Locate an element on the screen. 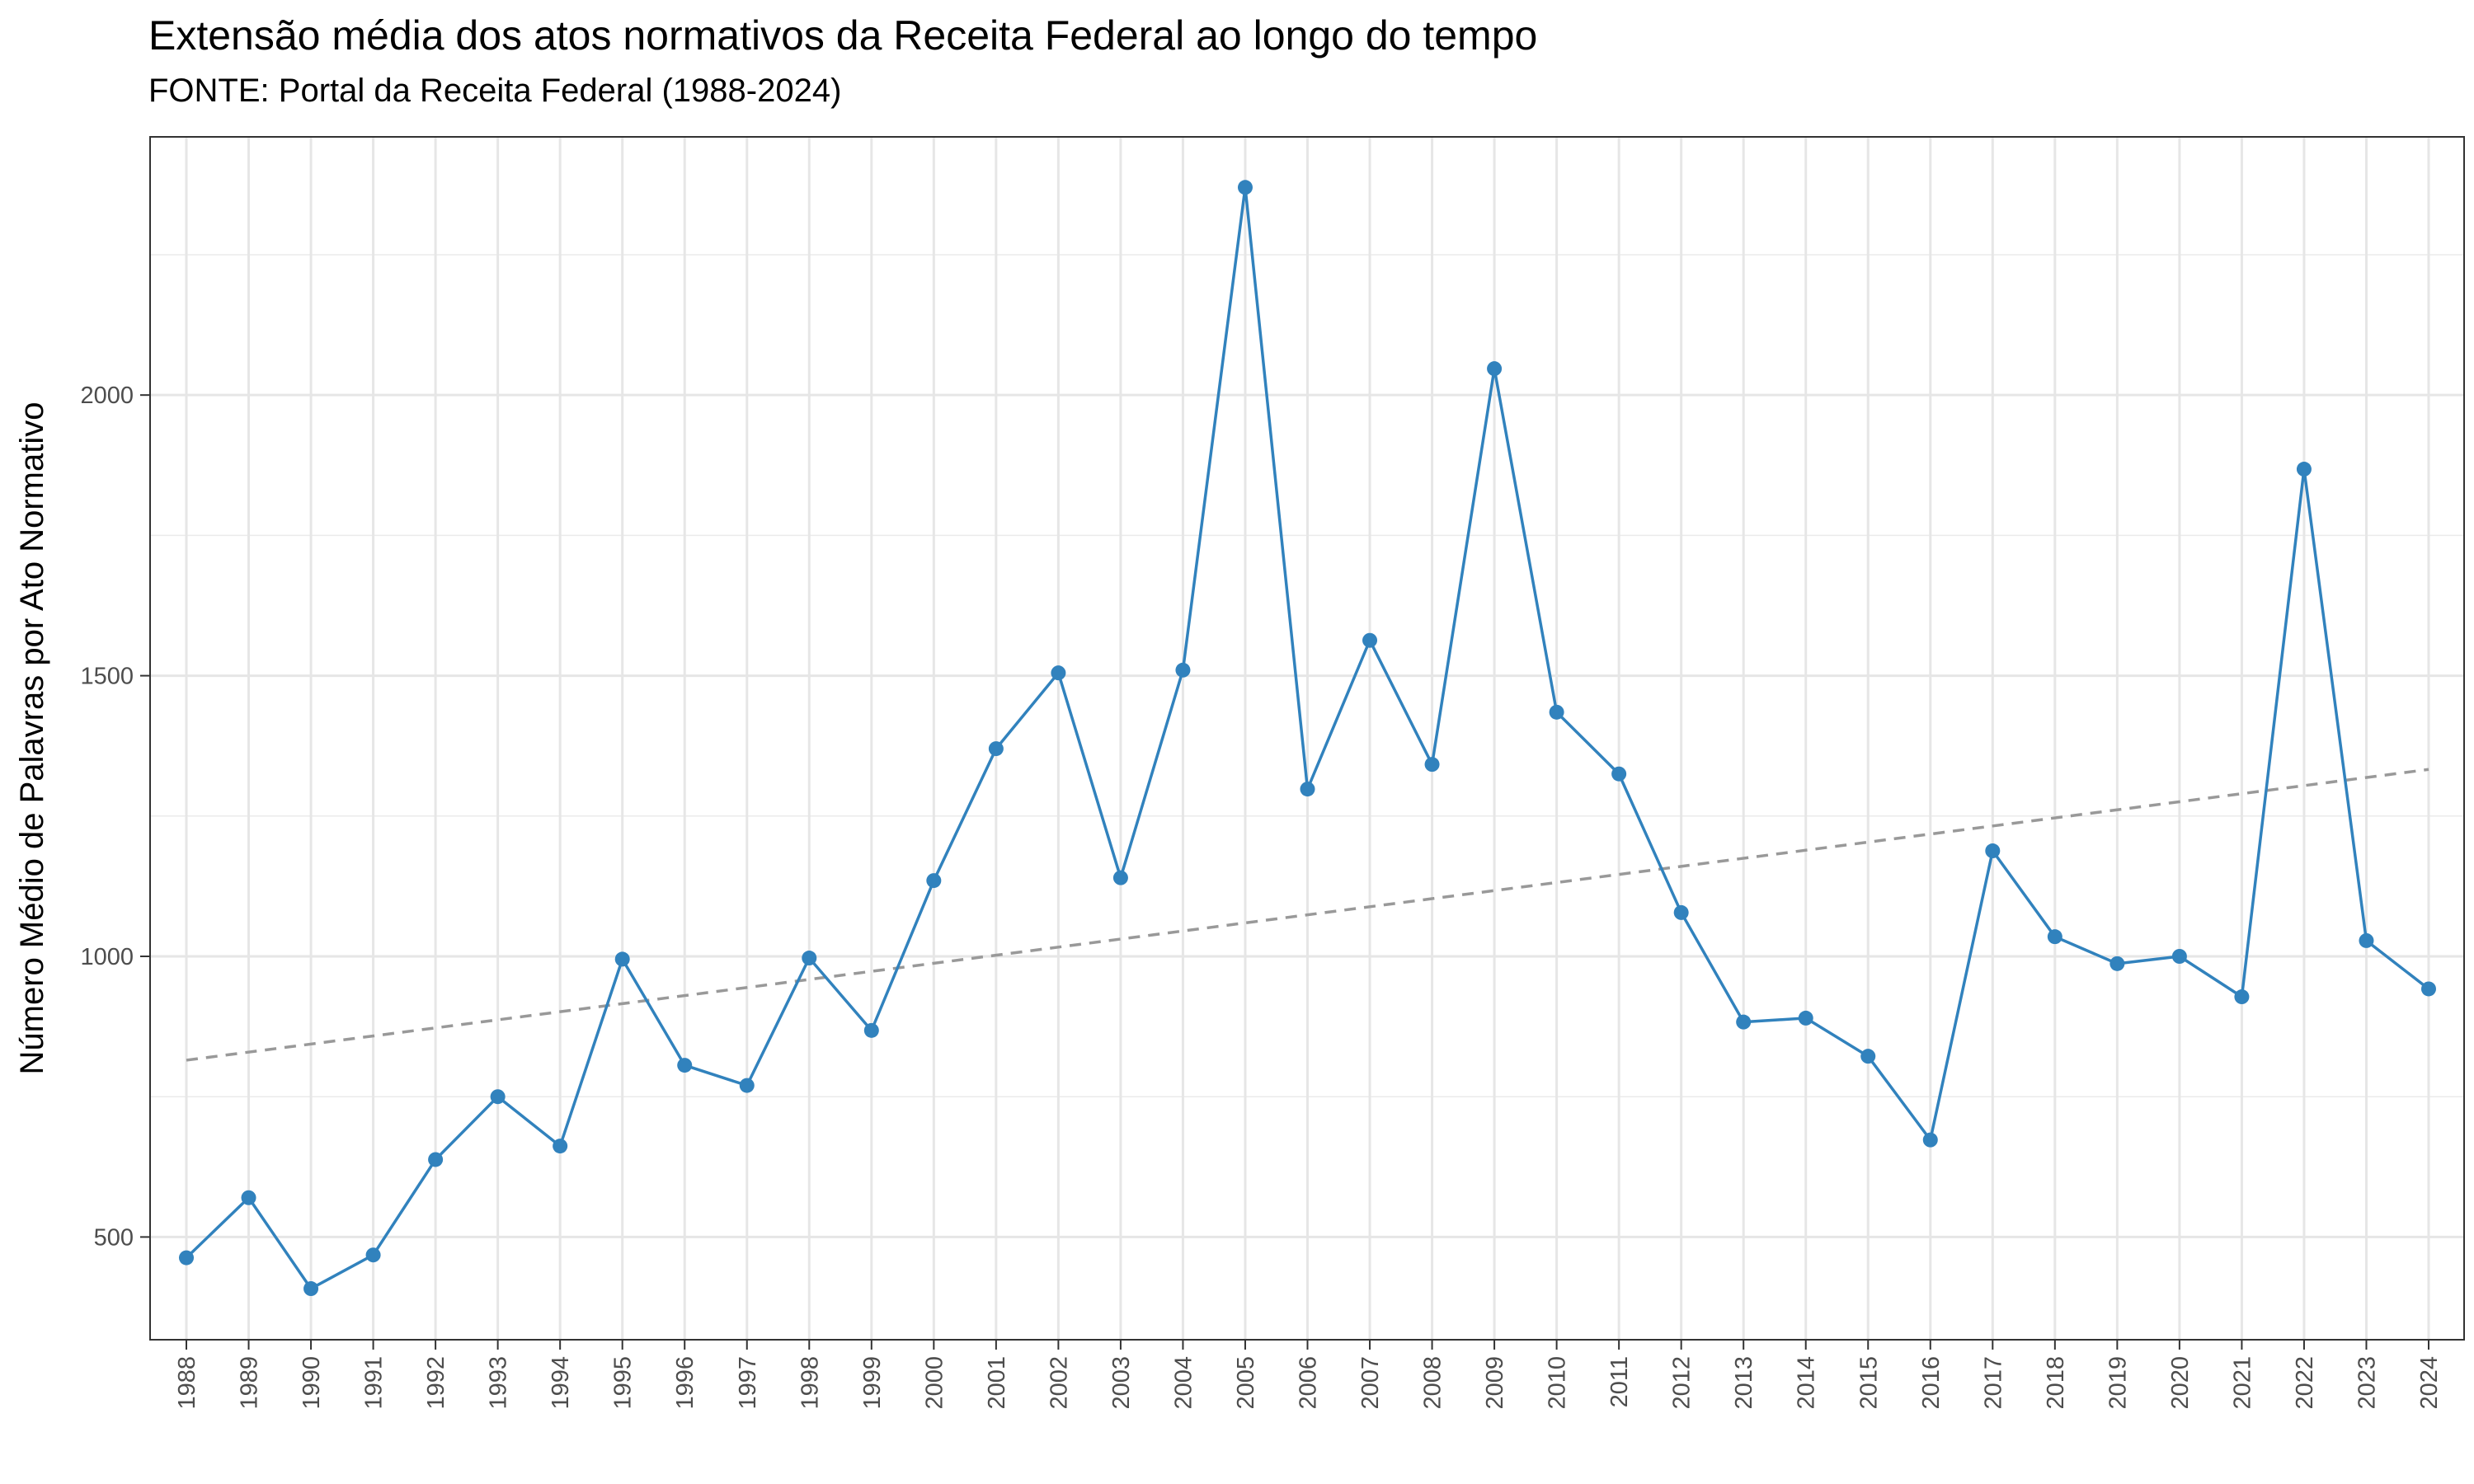 Image resolution: width=2474 pixels, height=1484 pixels. x-tick-label: 2022 is located at coordinates (2305, 1383).